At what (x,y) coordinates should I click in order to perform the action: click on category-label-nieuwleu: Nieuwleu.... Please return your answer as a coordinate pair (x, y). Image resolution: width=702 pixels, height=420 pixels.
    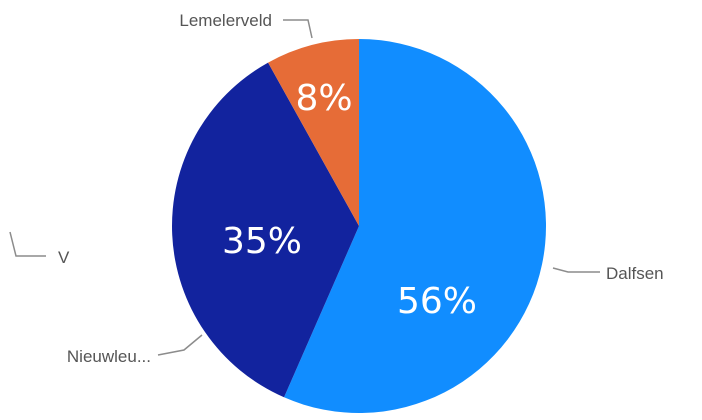
    Looking at the image, I should click on (109, 356).